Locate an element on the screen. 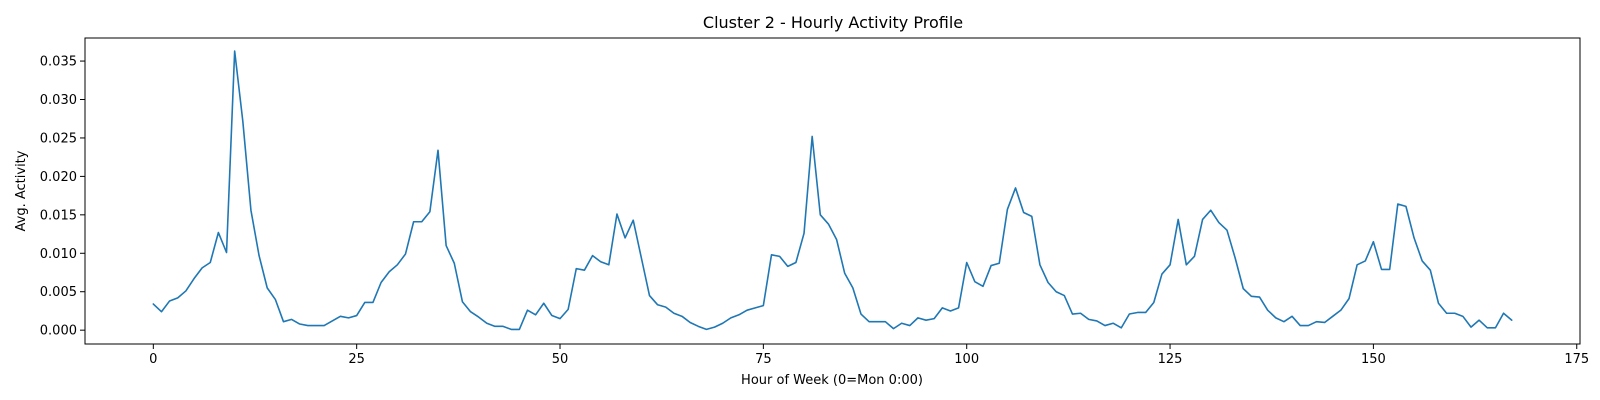  y-tick-label: 0.025 is located at coordinates (58, 138).